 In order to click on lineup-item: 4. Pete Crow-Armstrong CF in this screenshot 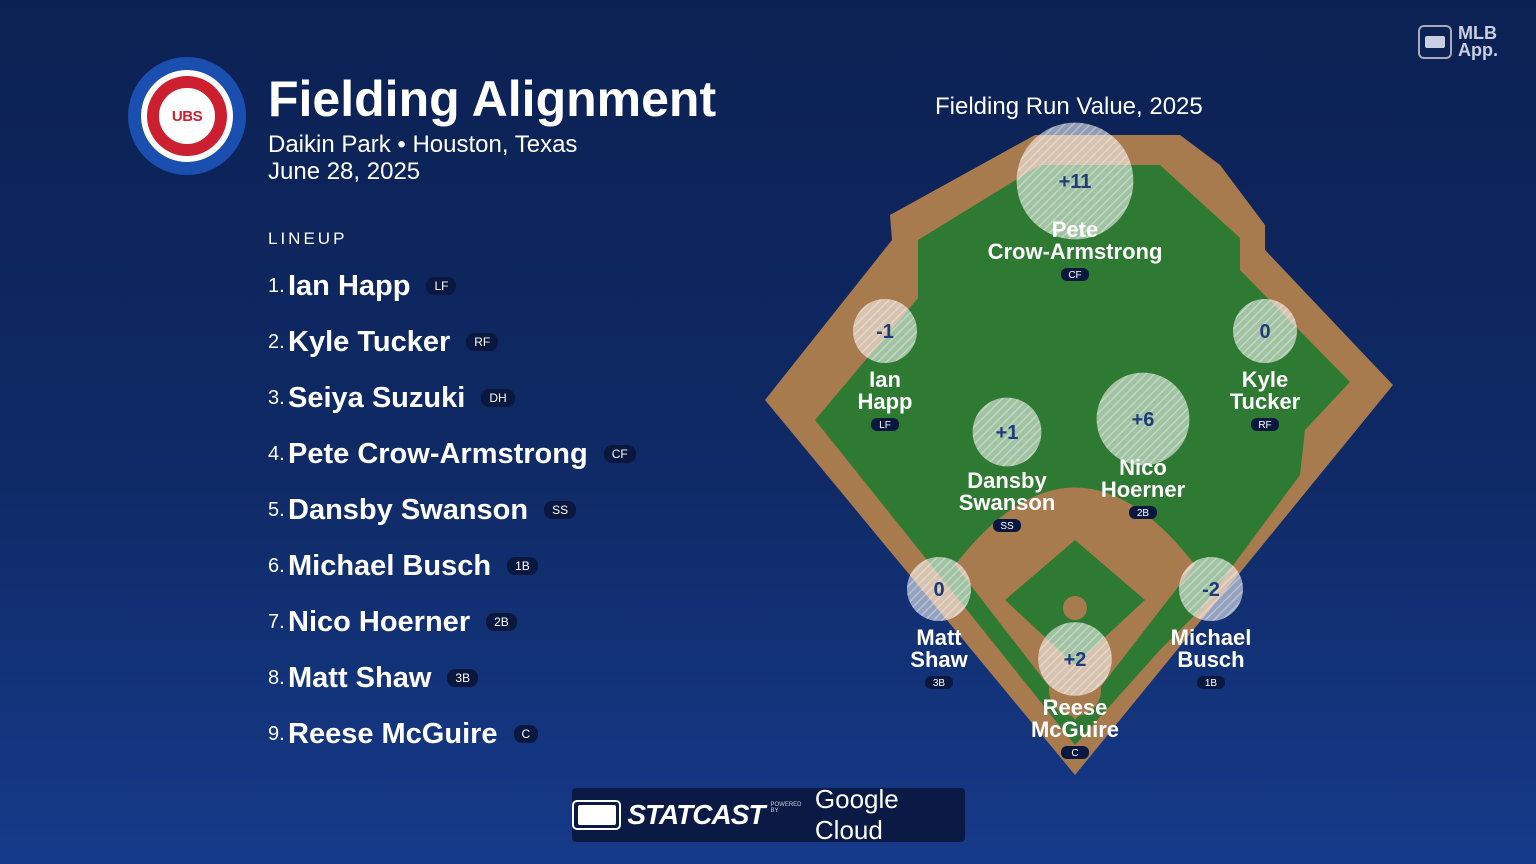, I will do `click(452, 454)`.